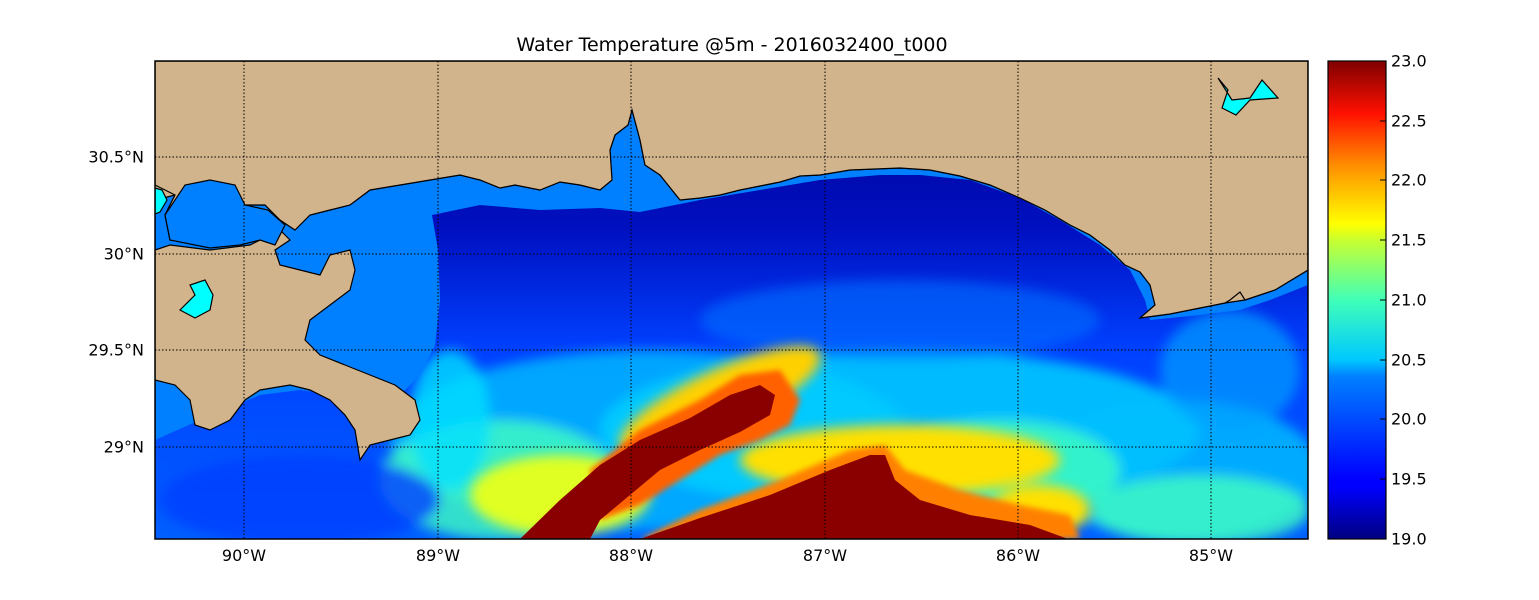 This screenshot has width=1539, height=600. What do you see at coordinates (1409, 479) in the screenshot?
I see `colorbar-tick-label: 19.5` at bounding box center [1409, 479].